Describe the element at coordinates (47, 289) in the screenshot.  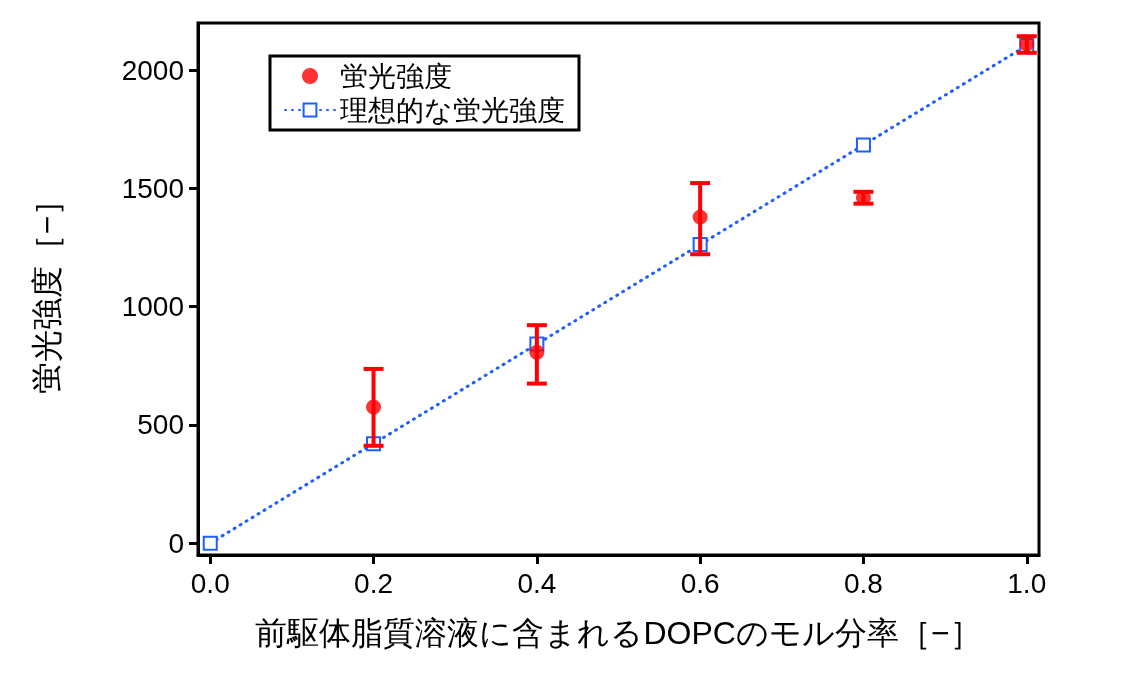
I see `y-axis-title: 蛍光強度［−］` at that location.